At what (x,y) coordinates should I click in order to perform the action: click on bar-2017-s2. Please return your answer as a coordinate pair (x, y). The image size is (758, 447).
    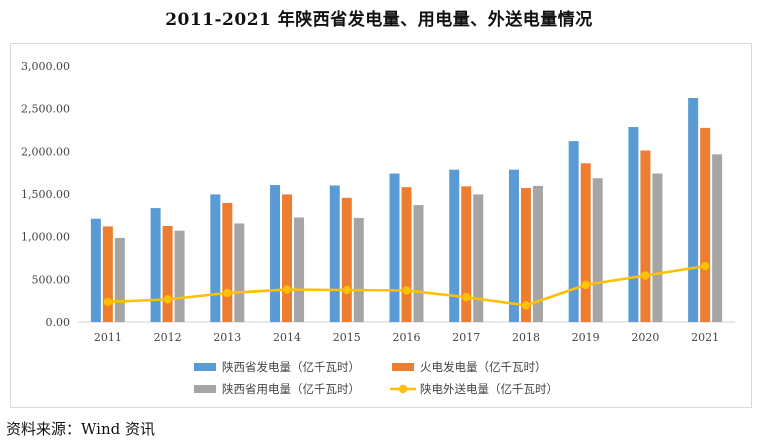
    Looking at the image, I should click on (466, 254).